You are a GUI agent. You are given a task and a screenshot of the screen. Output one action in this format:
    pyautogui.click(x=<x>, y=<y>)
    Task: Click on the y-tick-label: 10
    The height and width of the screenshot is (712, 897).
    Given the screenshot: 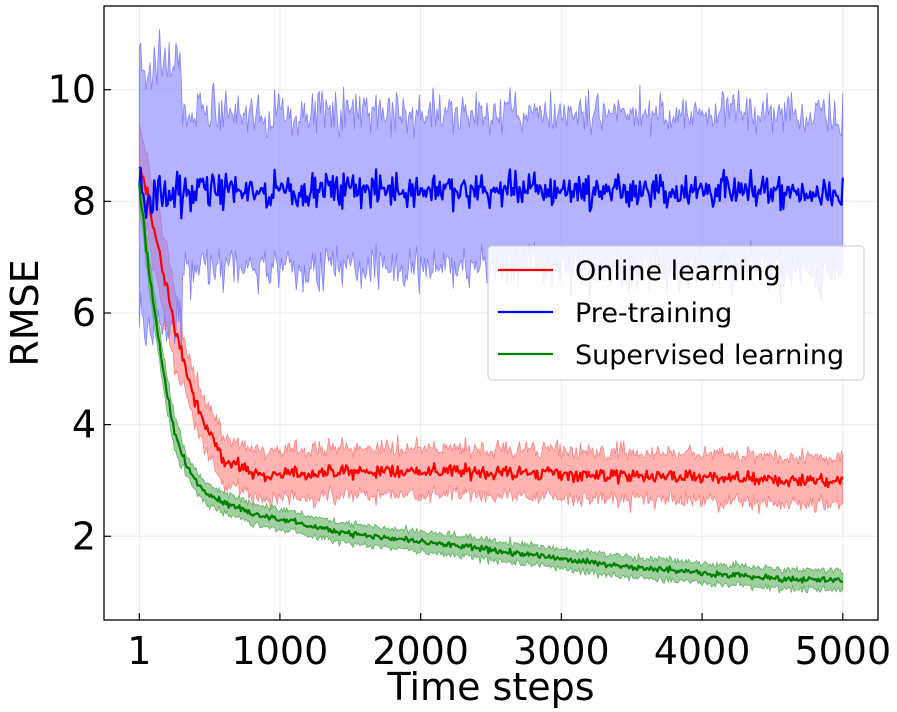 What is the action you would take?
    pyautogui.click(x=72, y=90)
    